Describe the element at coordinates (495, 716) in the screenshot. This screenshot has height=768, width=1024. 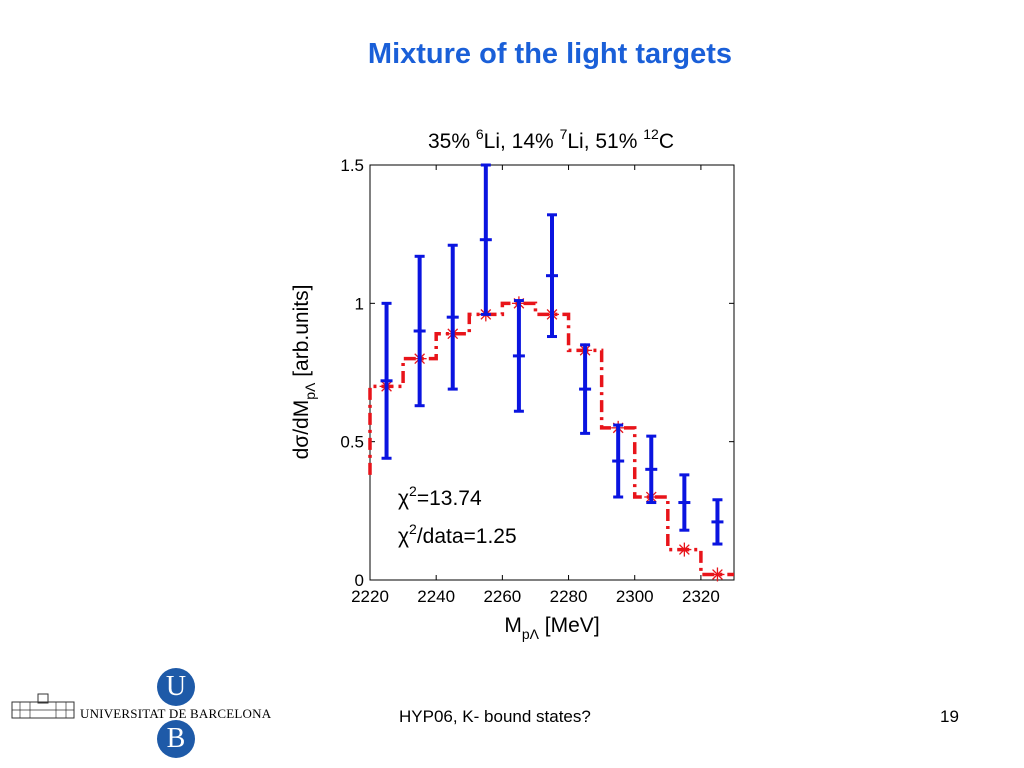
I see `footer-caption: HYP06, K- bound states?` at that location.